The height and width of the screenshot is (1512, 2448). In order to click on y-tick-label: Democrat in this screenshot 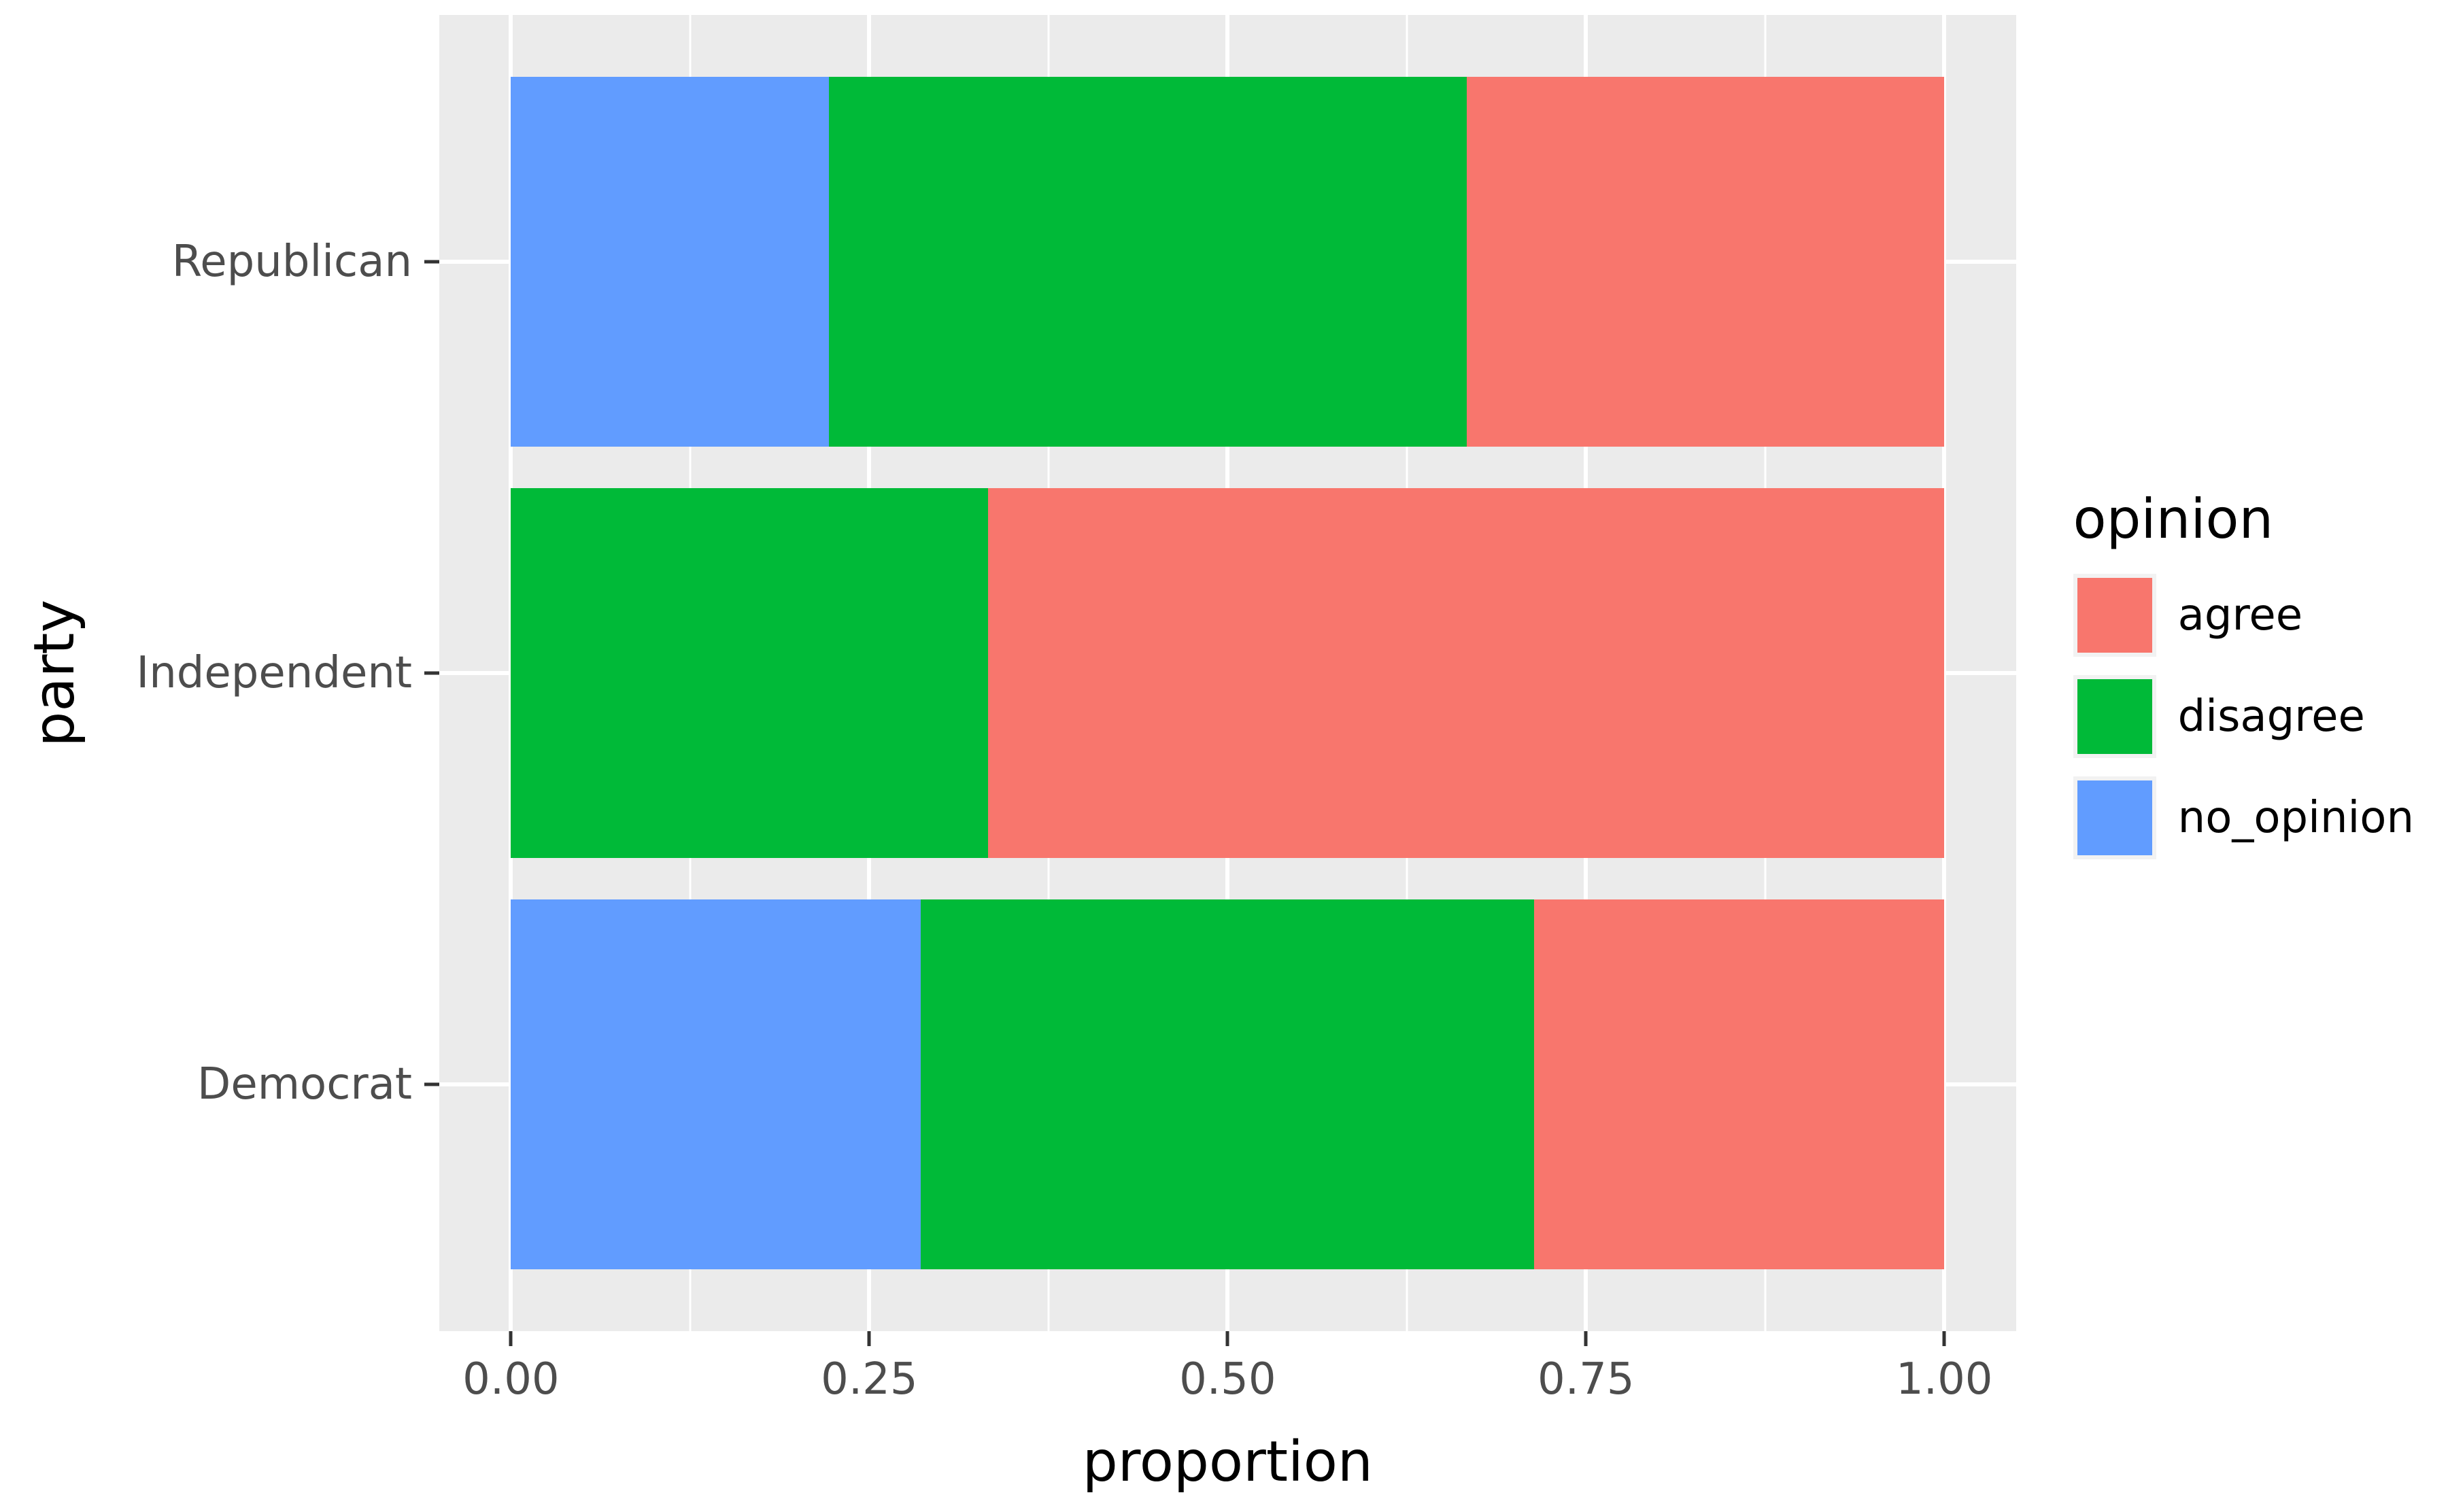, I will do `click(305, 1084)`.